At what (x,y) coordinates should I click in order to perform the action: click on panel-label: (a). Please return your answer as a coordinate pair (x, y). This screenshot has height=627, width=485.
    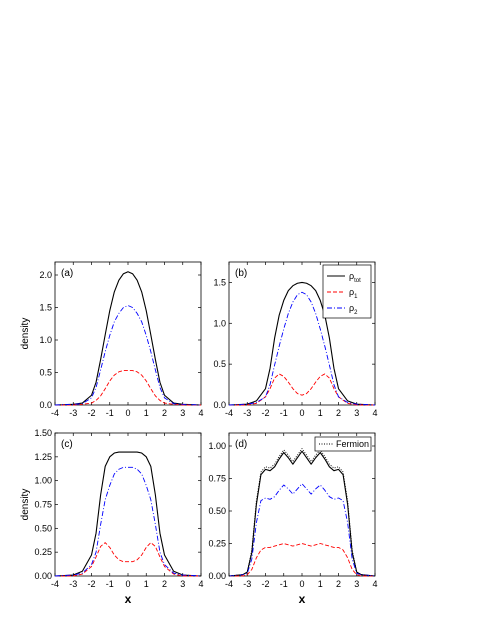
    Looking at the image, I should click on (67, 273).